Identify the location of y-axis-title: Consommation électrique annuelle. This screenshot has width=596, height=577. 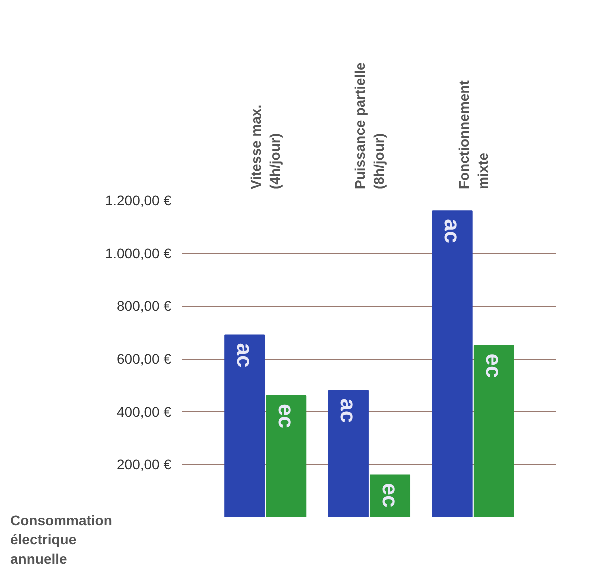
(61, 539).